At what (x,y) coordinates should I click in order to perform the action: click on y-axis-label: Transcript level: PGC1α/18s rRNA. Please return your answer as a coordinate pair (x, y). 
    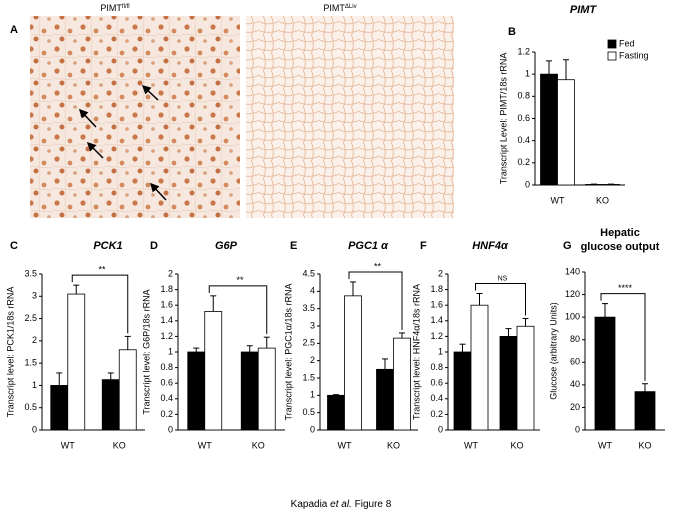
    Looking at the image, I should click on (288, 352).